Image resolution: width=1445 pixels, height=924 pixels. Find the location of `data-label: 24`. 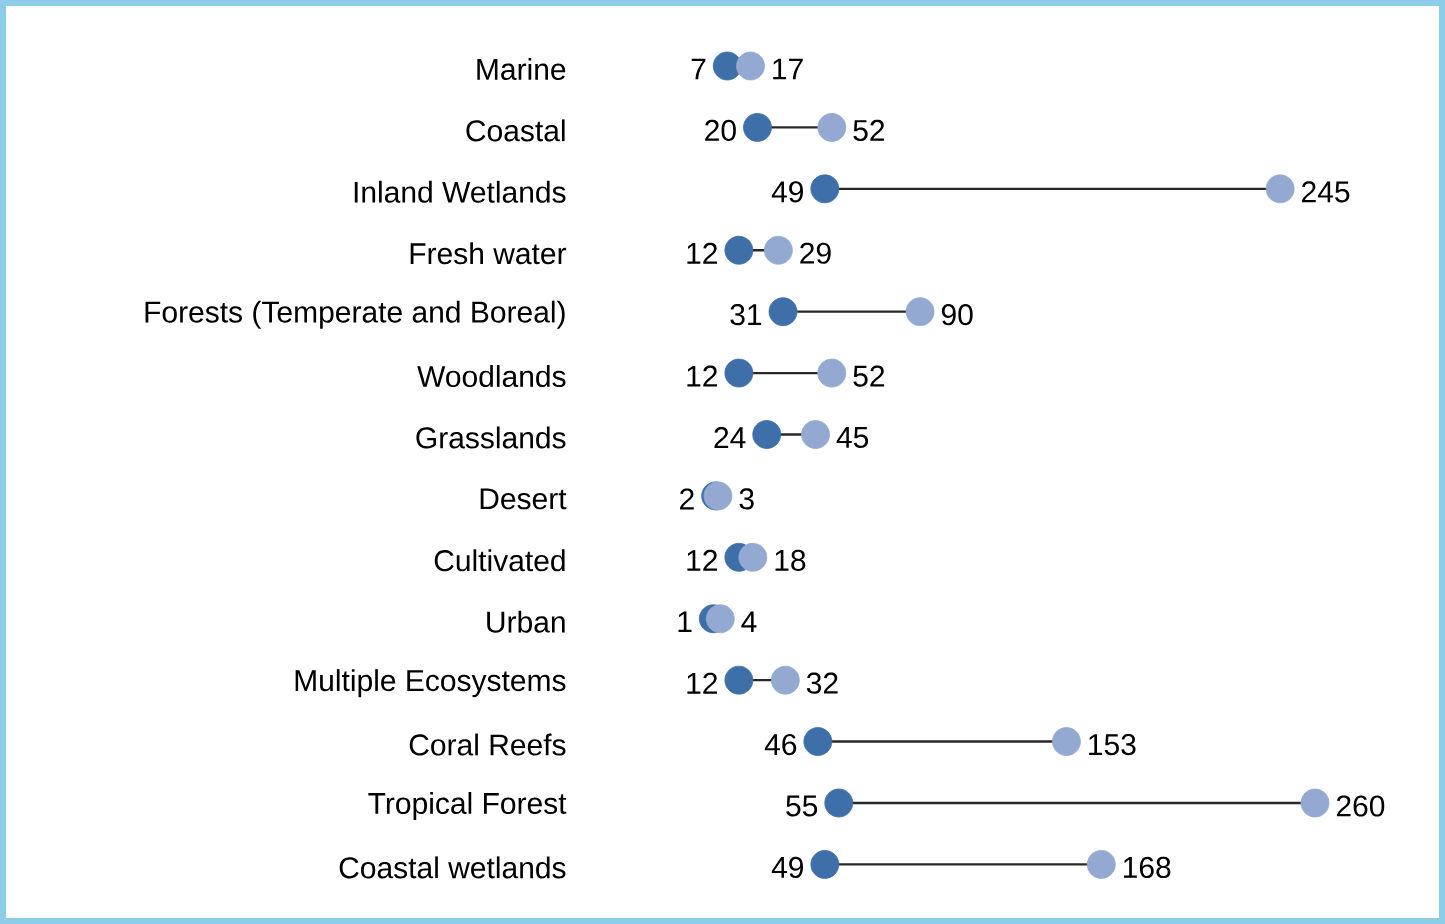

data-label: 24 is located at coordinates (730, 437).